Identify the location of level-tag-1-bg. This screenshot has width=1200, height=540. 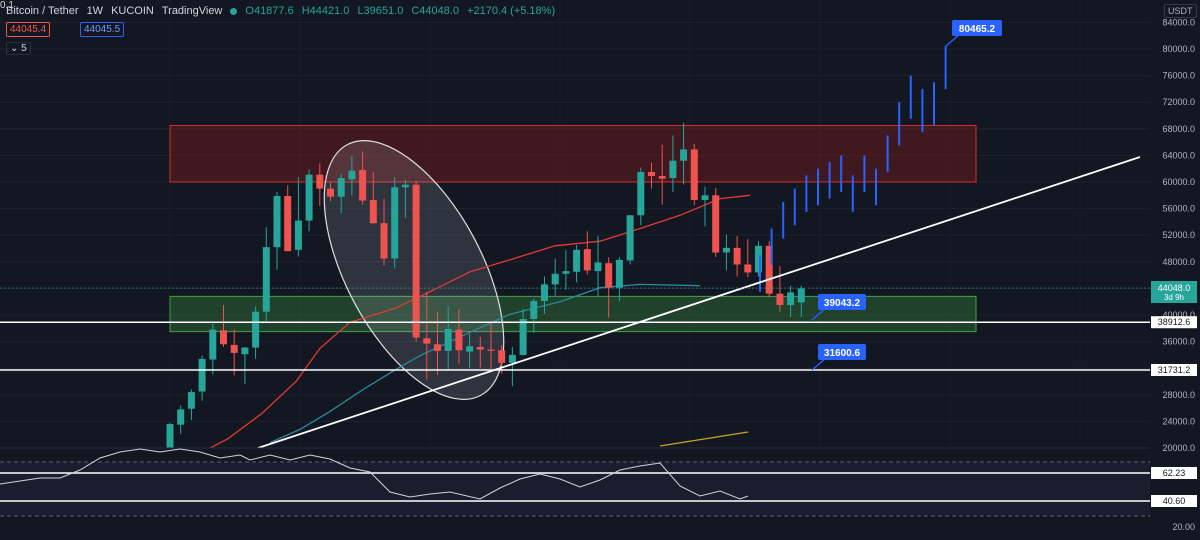
(1174, 322).